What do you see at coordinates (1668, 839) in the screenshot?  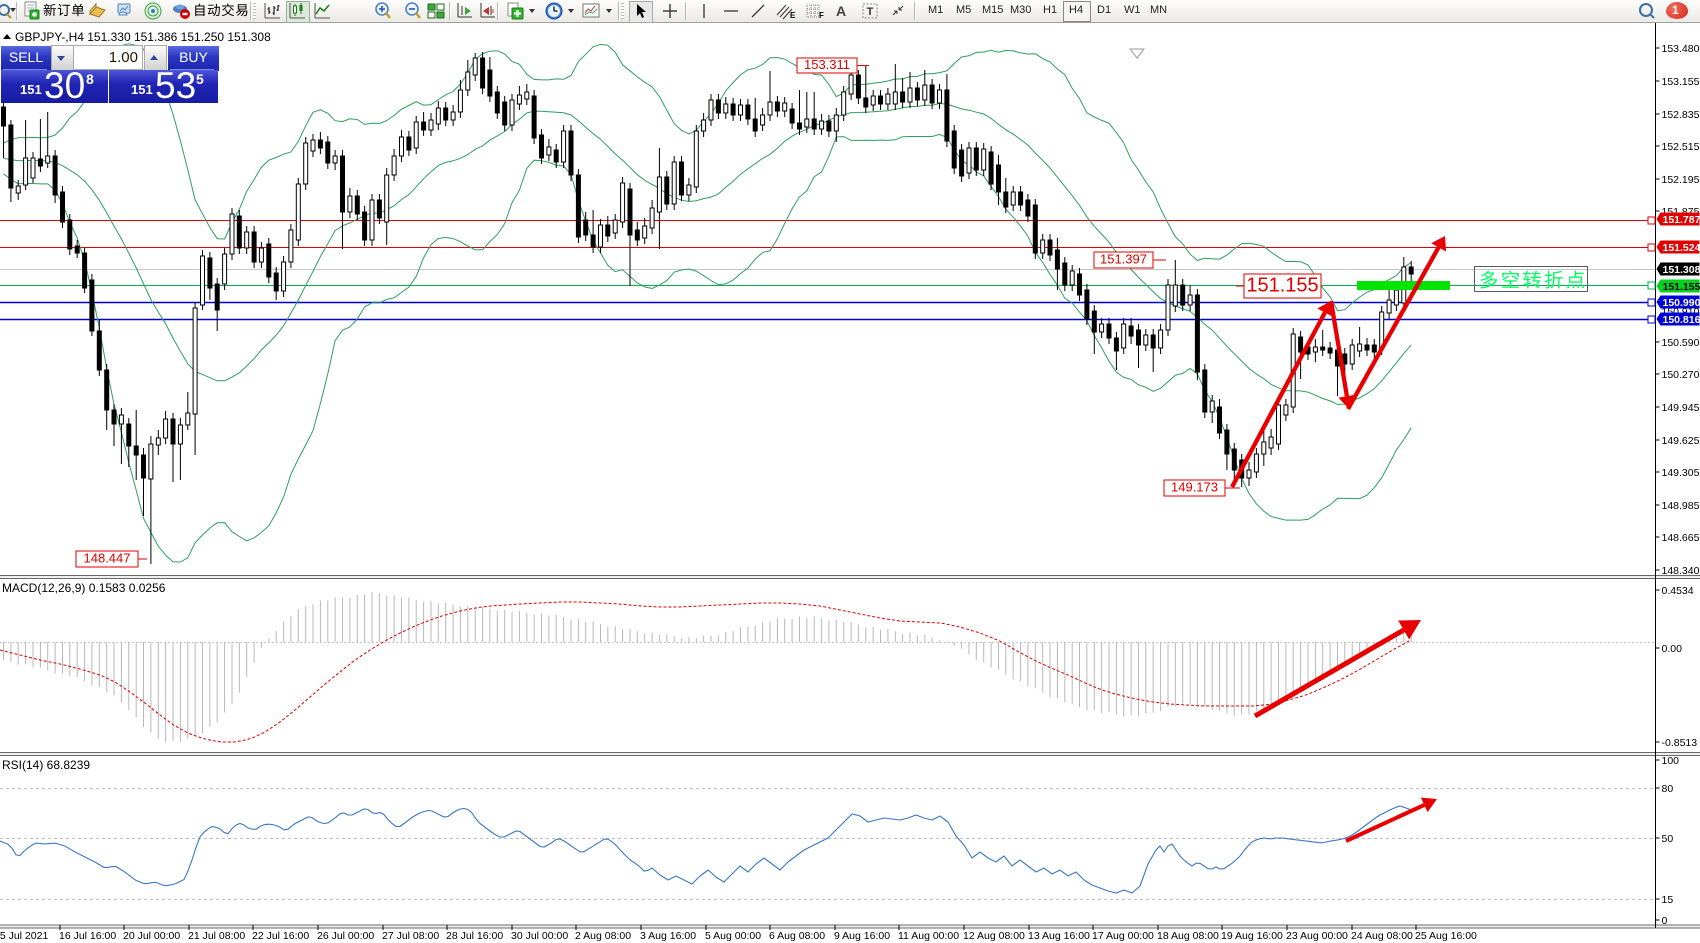 I see `svg-text: 50` at bounding box center [1668, 839].